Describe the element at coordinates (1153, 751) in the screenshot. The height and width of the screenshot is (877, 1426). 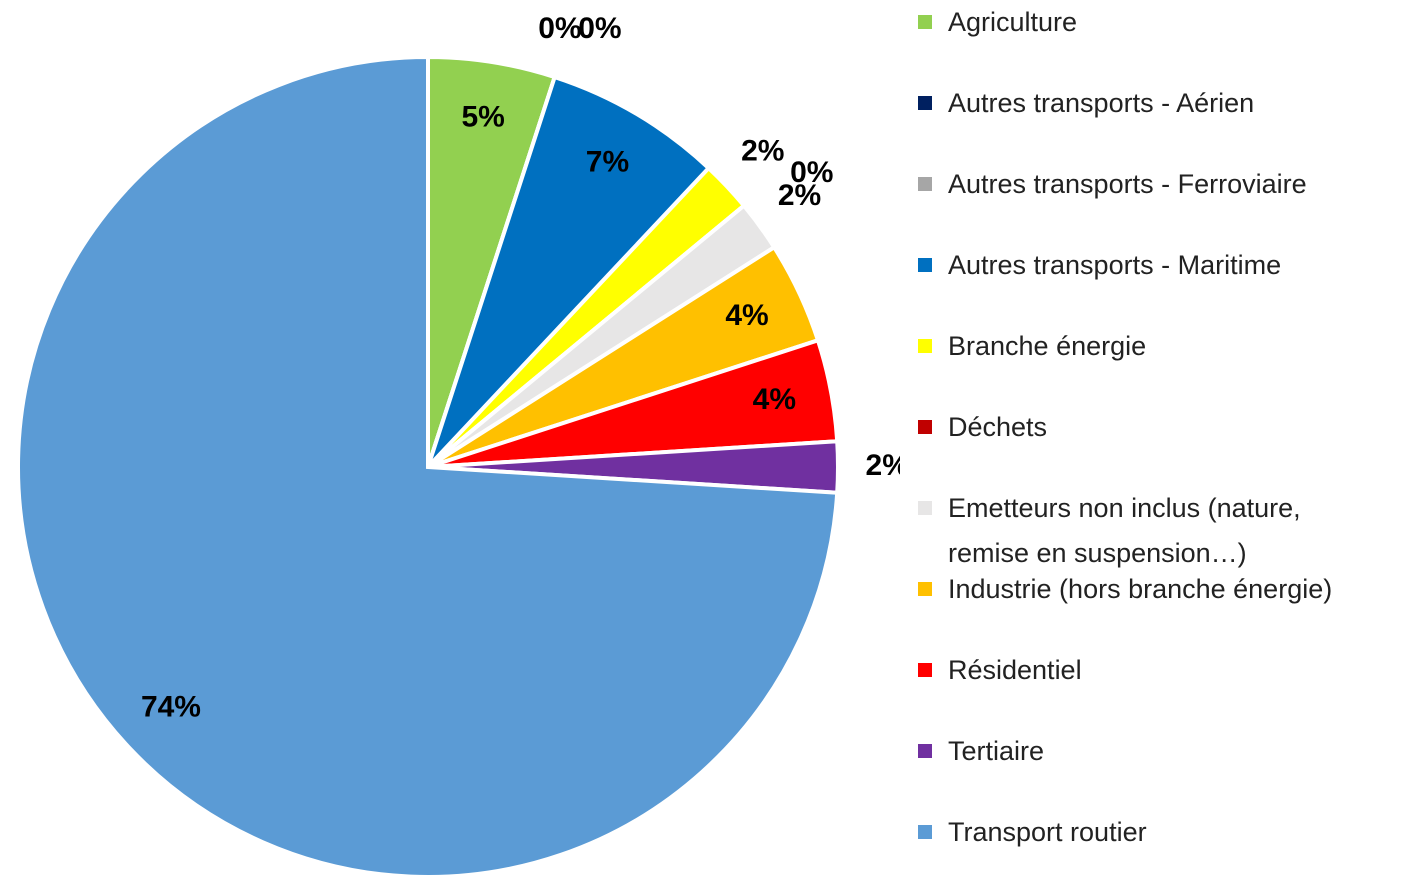
I see `legend-item: Tertiaire` at that location.